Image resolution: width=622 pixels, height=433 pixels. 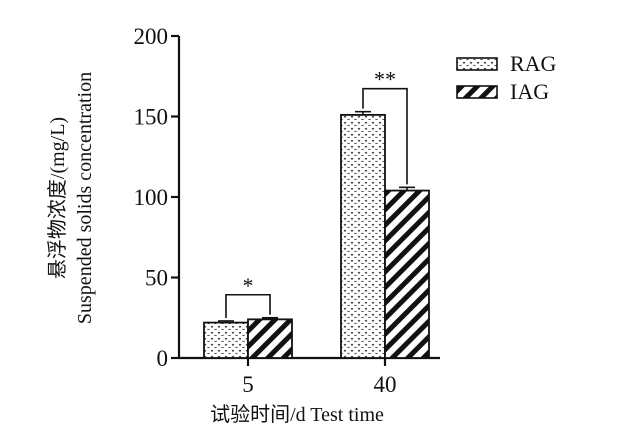 I want to click on significance-label-40: **, so click(x=385, y=79).